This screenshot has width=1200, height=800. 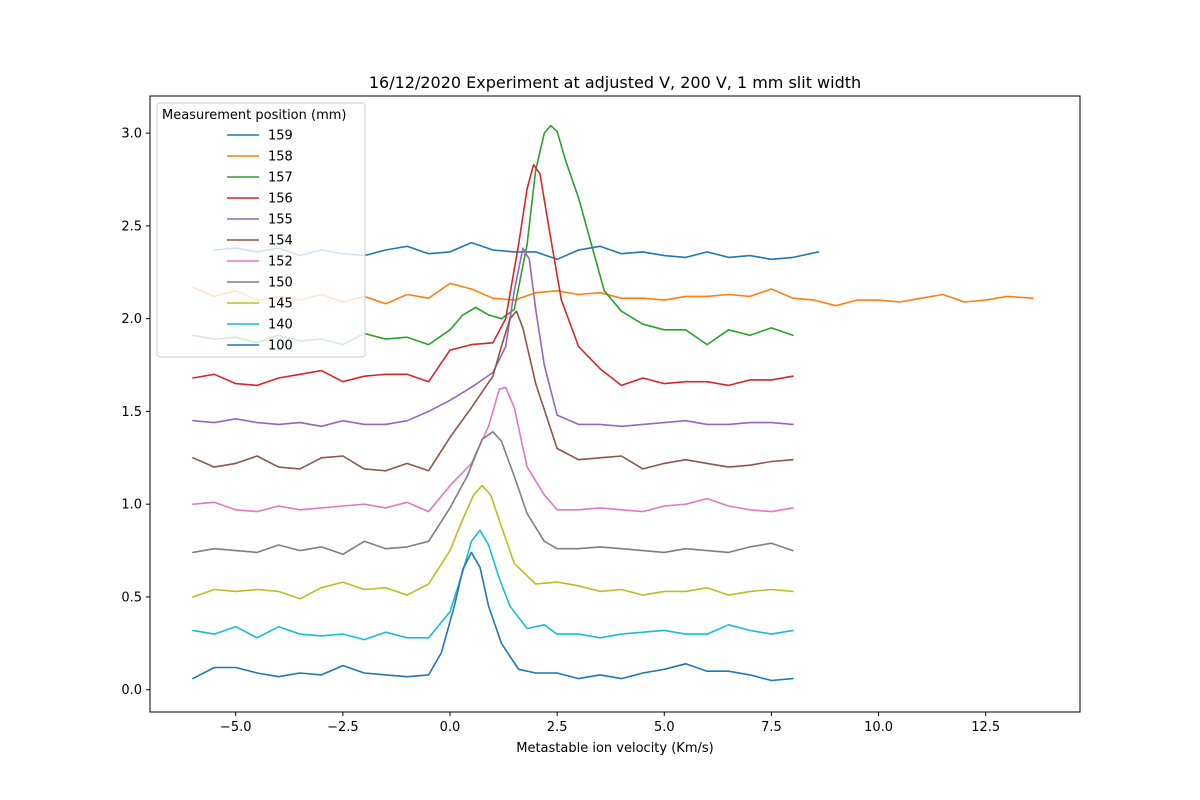 I want to click on legend-label-100: 100, so click(x=280, y=346).